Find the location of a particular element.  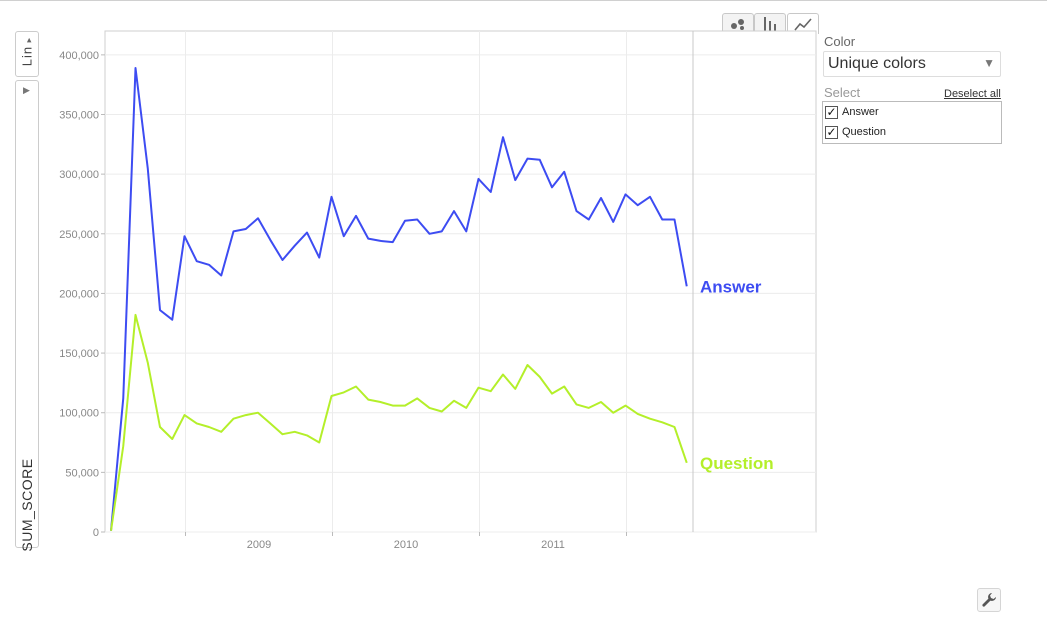

y-tick-label: 150,000 is located at coordinates (79, 354).